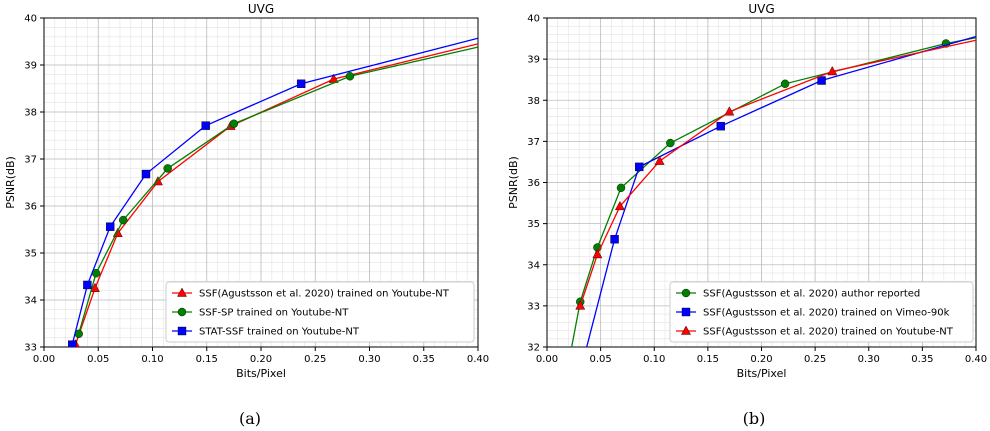 The height and width of the screenshot is (431, 990). I want to click on panel-caption: (b), so click(754, 418).